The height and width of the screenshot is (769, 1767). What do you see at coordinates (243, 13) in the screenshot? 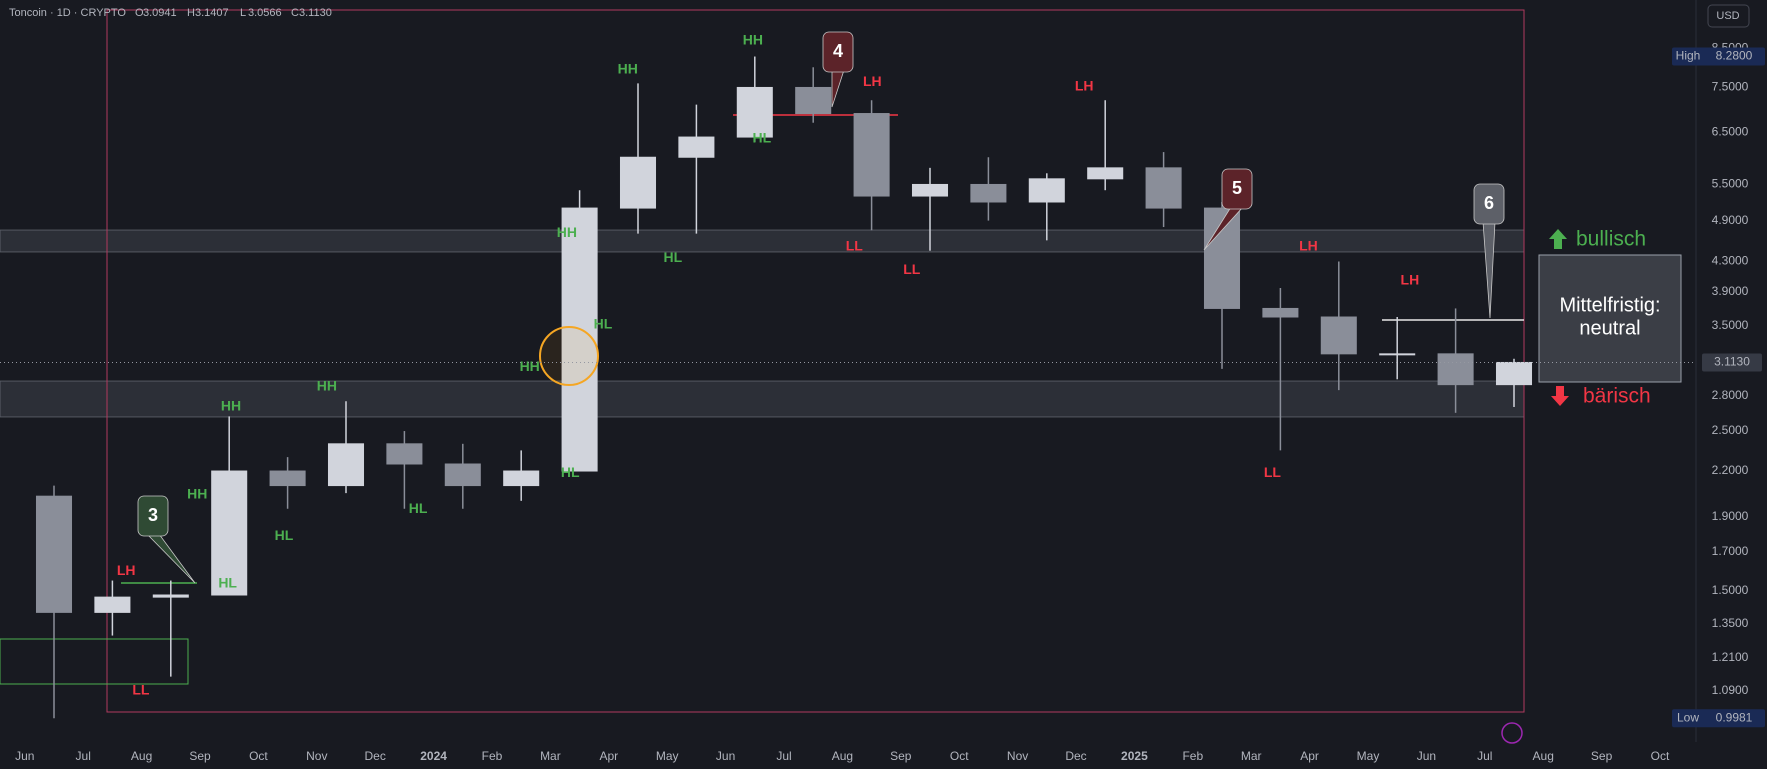
I see `ohlc-name: L` at bounding box center [243, 13].